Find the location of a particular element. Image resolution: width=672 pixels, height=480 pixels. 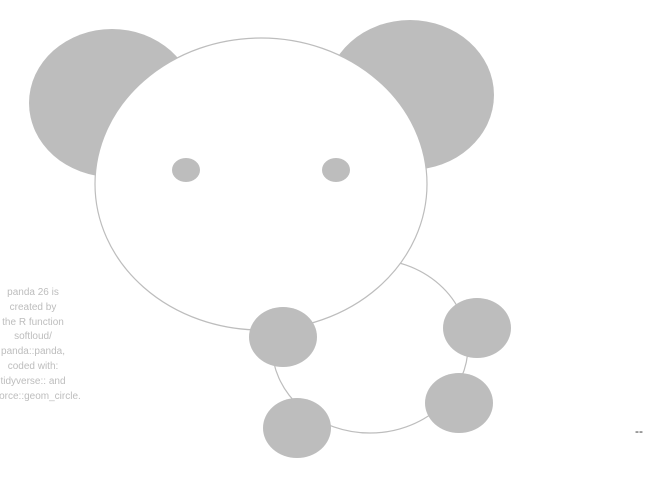

left-eye is located at coordinates (186, 170).